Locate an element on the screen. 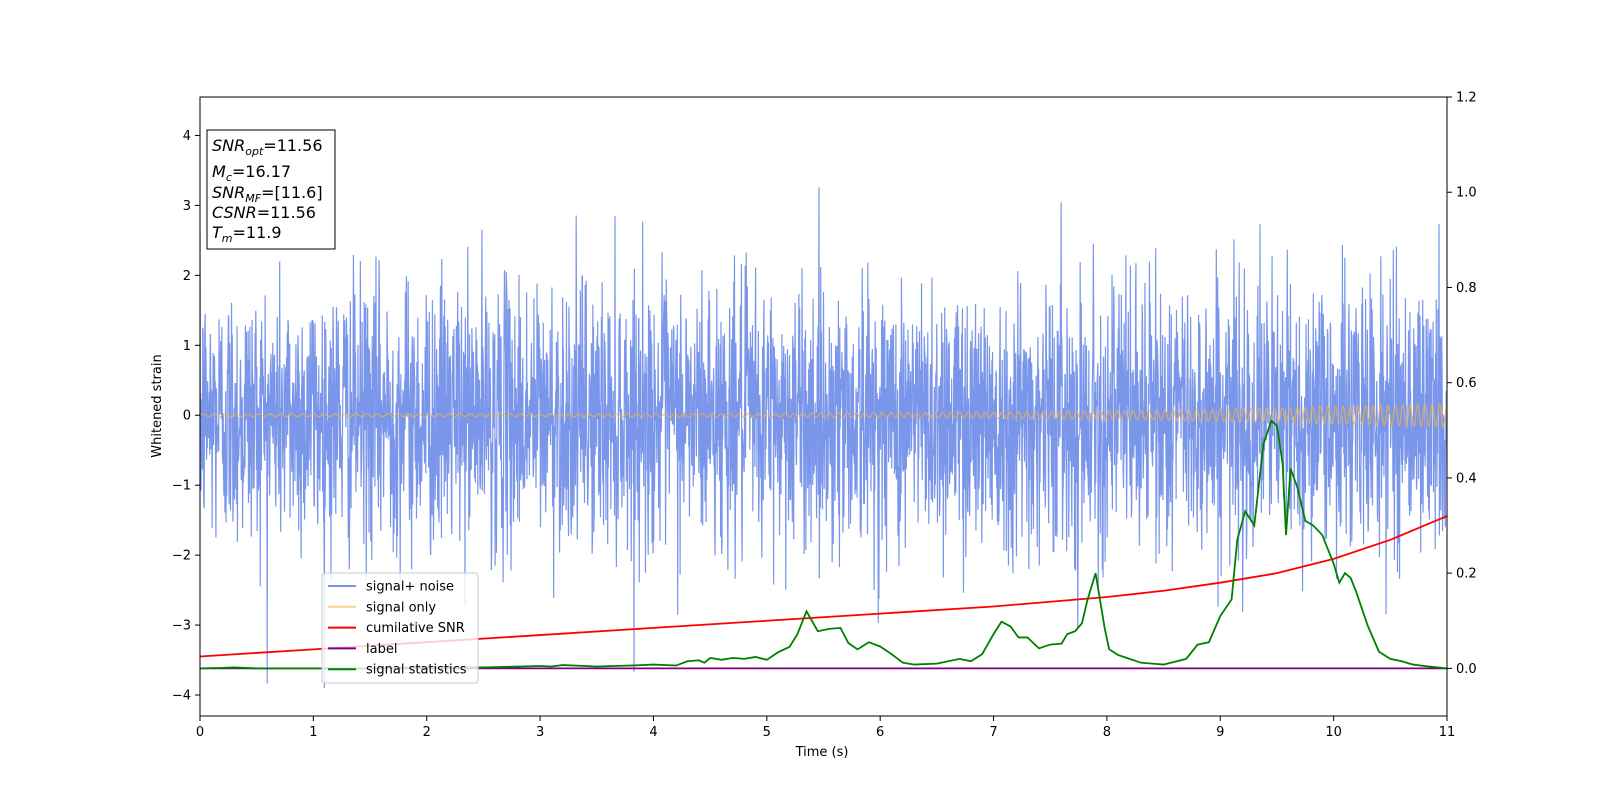 Image resolution: width=1600 pixels, height=800 pixels. annotation-line: Tm=11.9 is located at coordinates (247, 234).